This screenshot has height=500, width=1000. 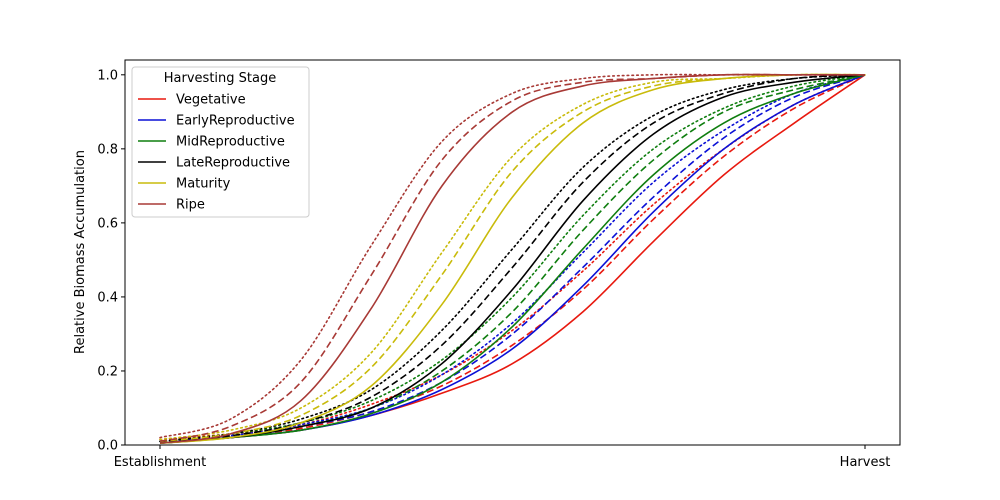 I want to click on y-tick-label: 1.0, so click(x=107, y=75).